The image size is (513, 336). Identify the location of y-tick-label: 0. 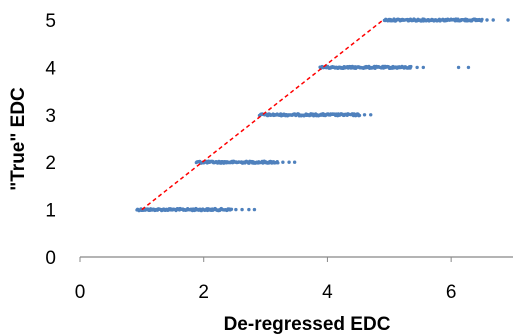
(50, 258).